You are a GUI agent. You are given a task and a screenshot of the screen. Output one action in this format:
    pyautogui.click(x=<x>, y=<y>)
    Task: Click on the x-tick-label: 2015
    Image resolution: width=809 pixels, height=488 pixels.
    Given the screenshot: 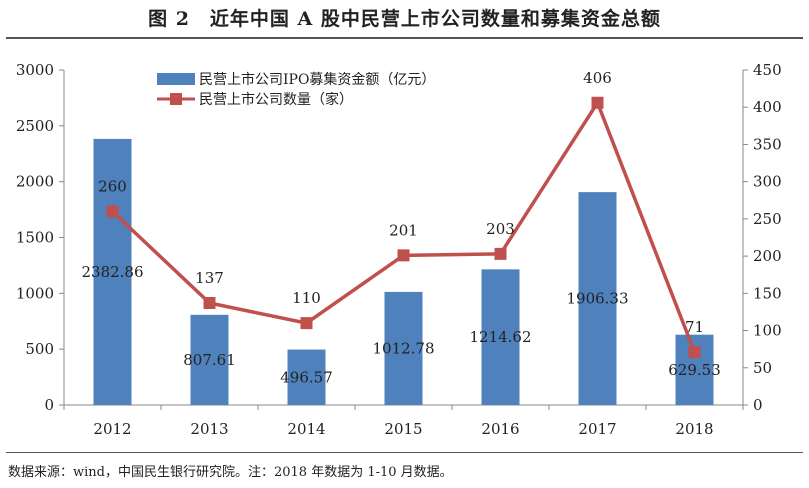 What is the action you would take?
    pyautogui.click(x=403, y=429)
    